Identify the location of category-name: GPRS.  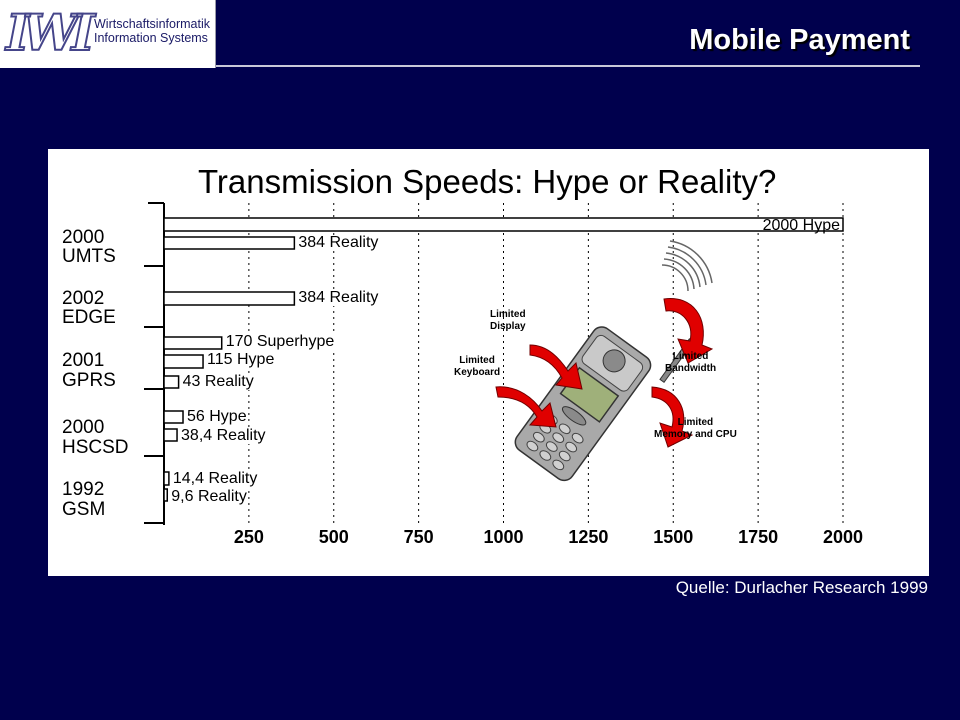
(89, 380).